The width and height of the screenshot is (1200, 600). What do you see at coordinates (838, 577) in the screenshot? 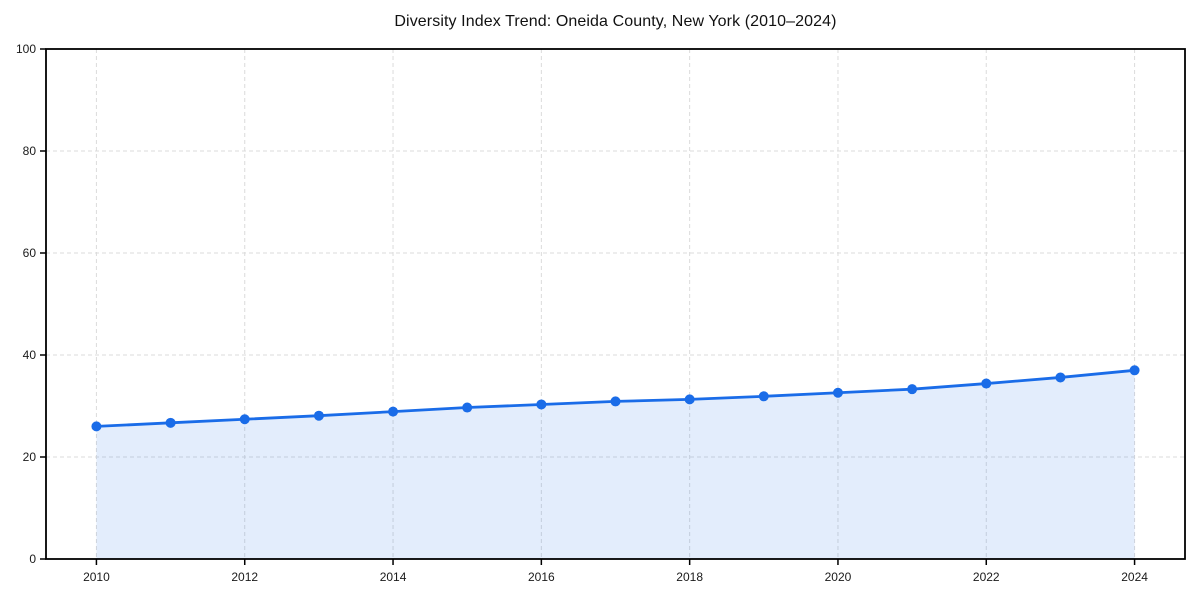
I see `x-tick-label: 2020` at bounding box center [838, 577].